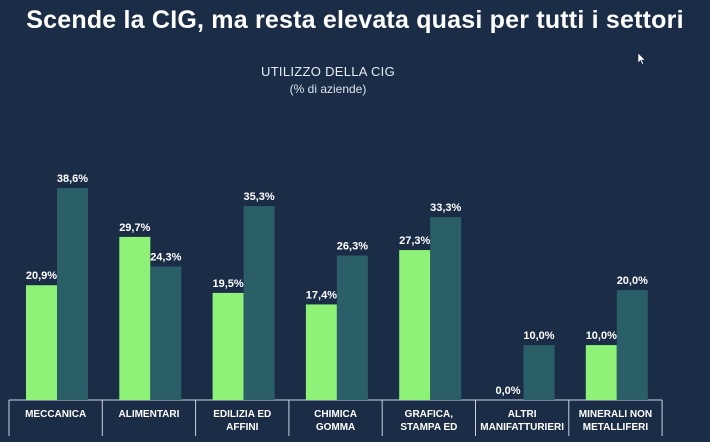 This screenshot has width=710, height=442. I want to click on chart-title: UTILIZZO DELLA CIG, so click(328, 71).